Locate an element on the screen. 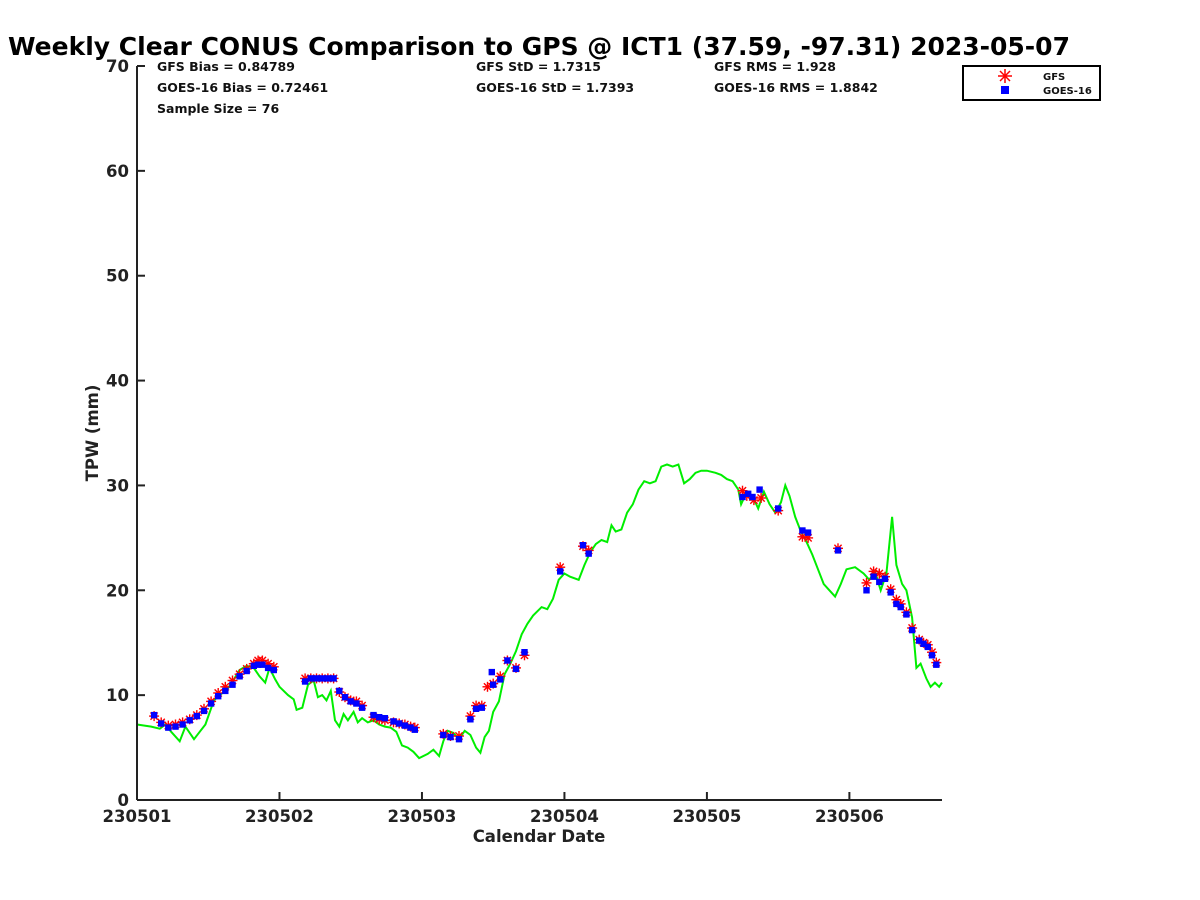 This screenshot has height=900, width=1200. y-tick-label-4: 40 is located at coordinates (117, 381).